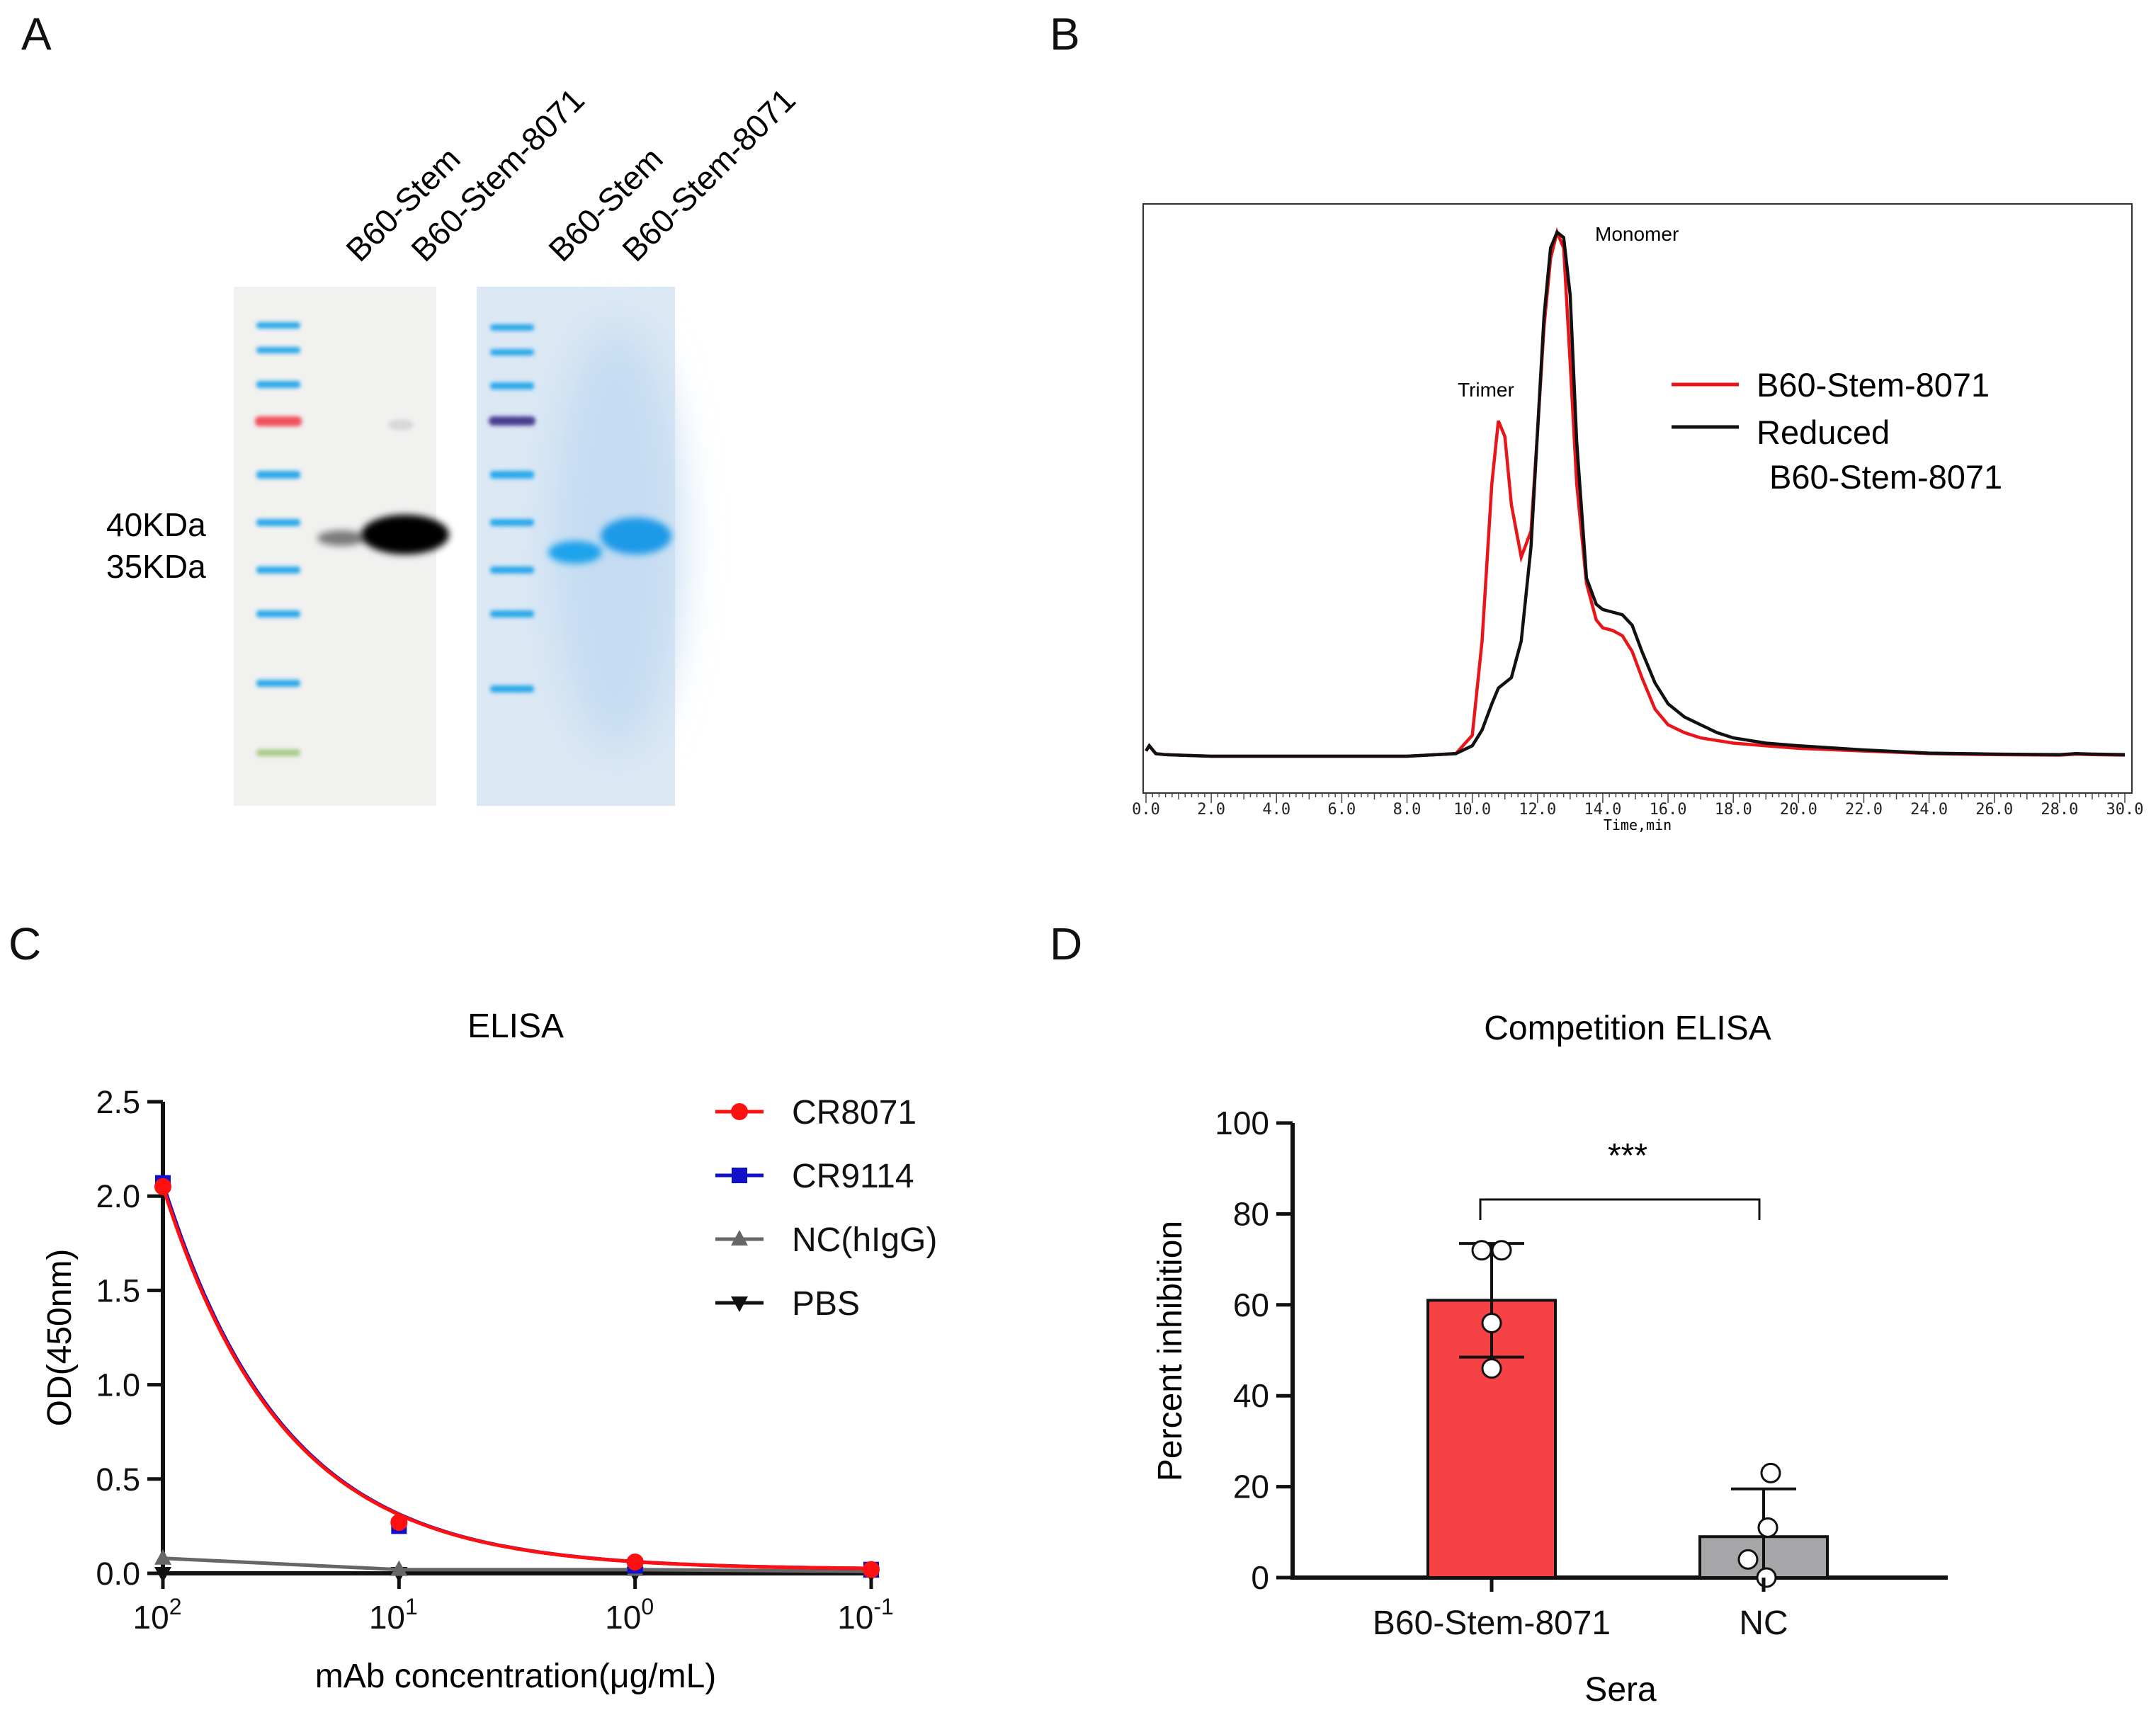 Image resolution: width=2156 pixels, height=1710 pixels. What do you see at coordinates (1886, 477) in the screenshot?
I see `legend-label-3: B60-Stem-8071` at bounding box center [1886, 477].